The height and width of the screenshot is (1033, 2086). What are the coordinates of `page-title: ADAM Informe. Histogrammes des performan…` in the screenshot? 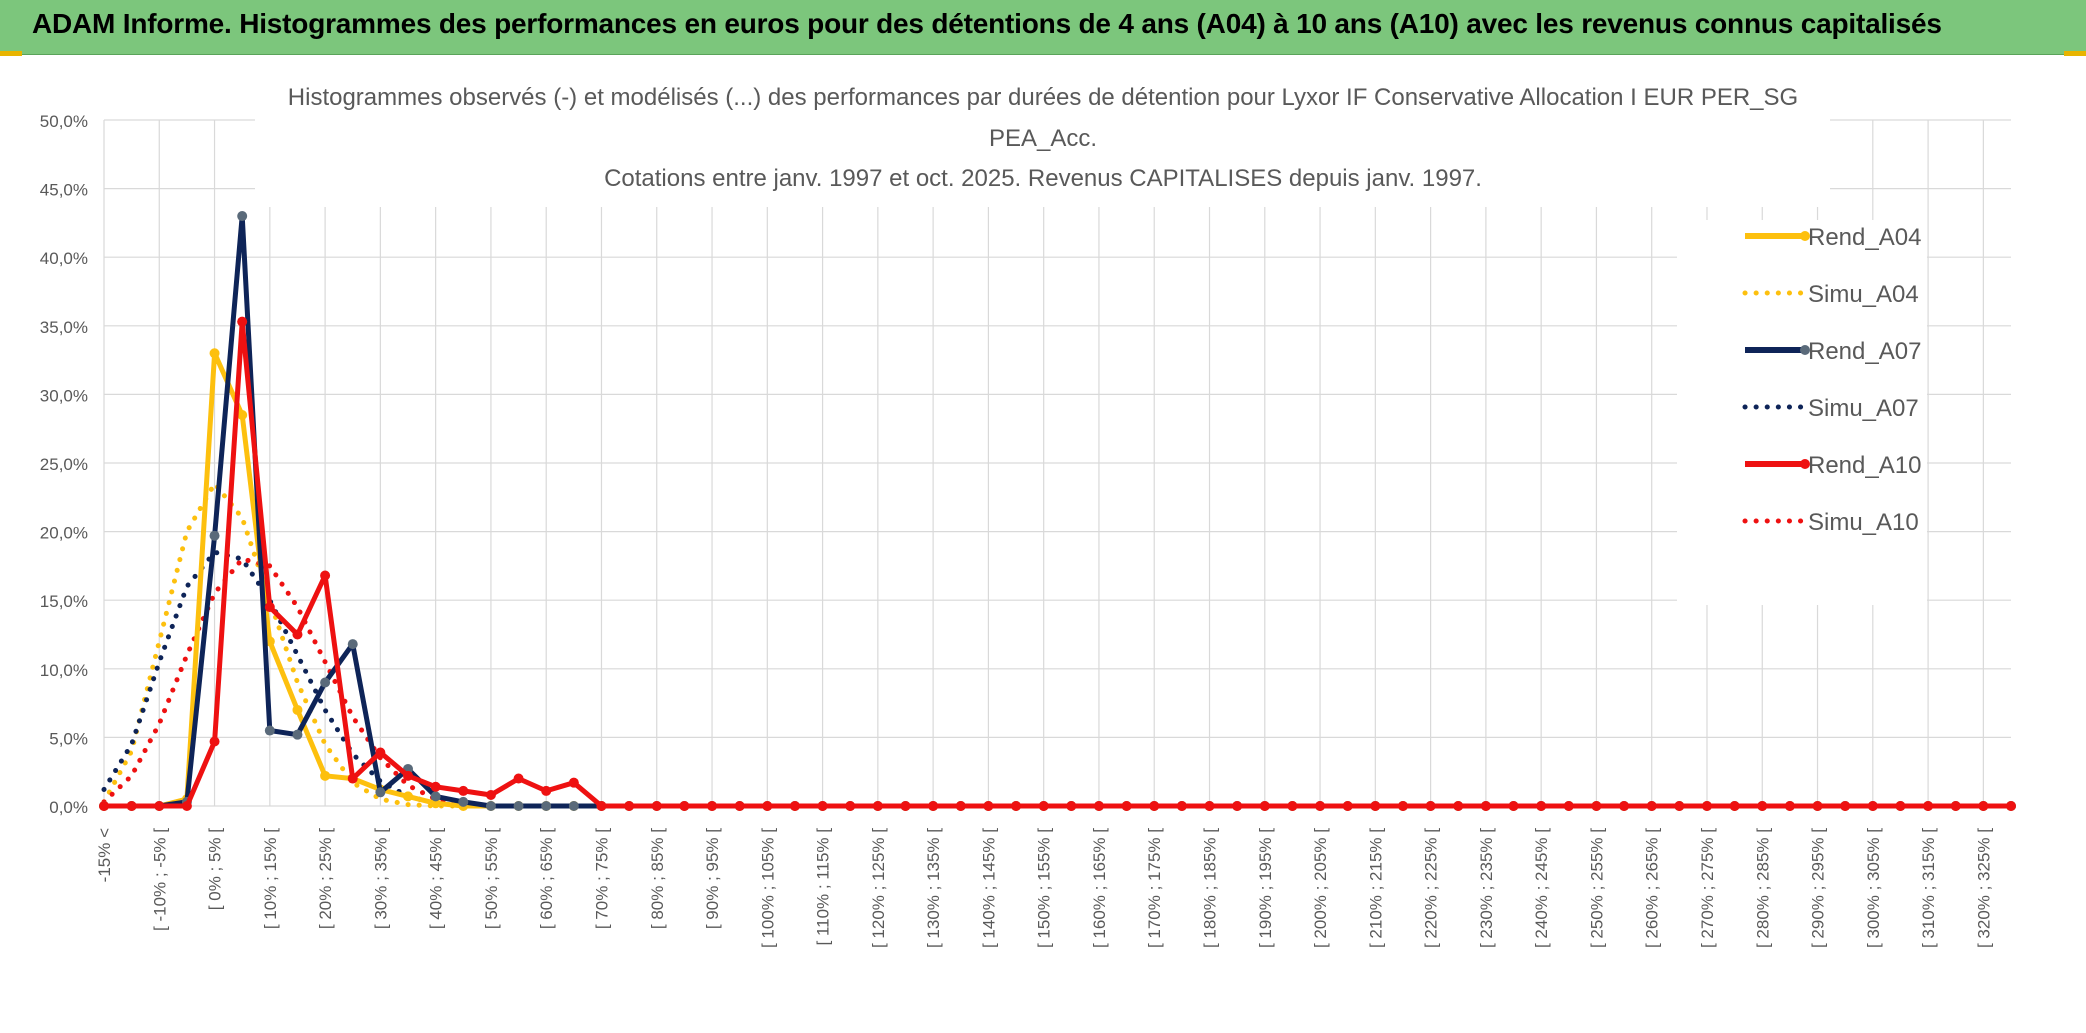 It's located at (987, 23).